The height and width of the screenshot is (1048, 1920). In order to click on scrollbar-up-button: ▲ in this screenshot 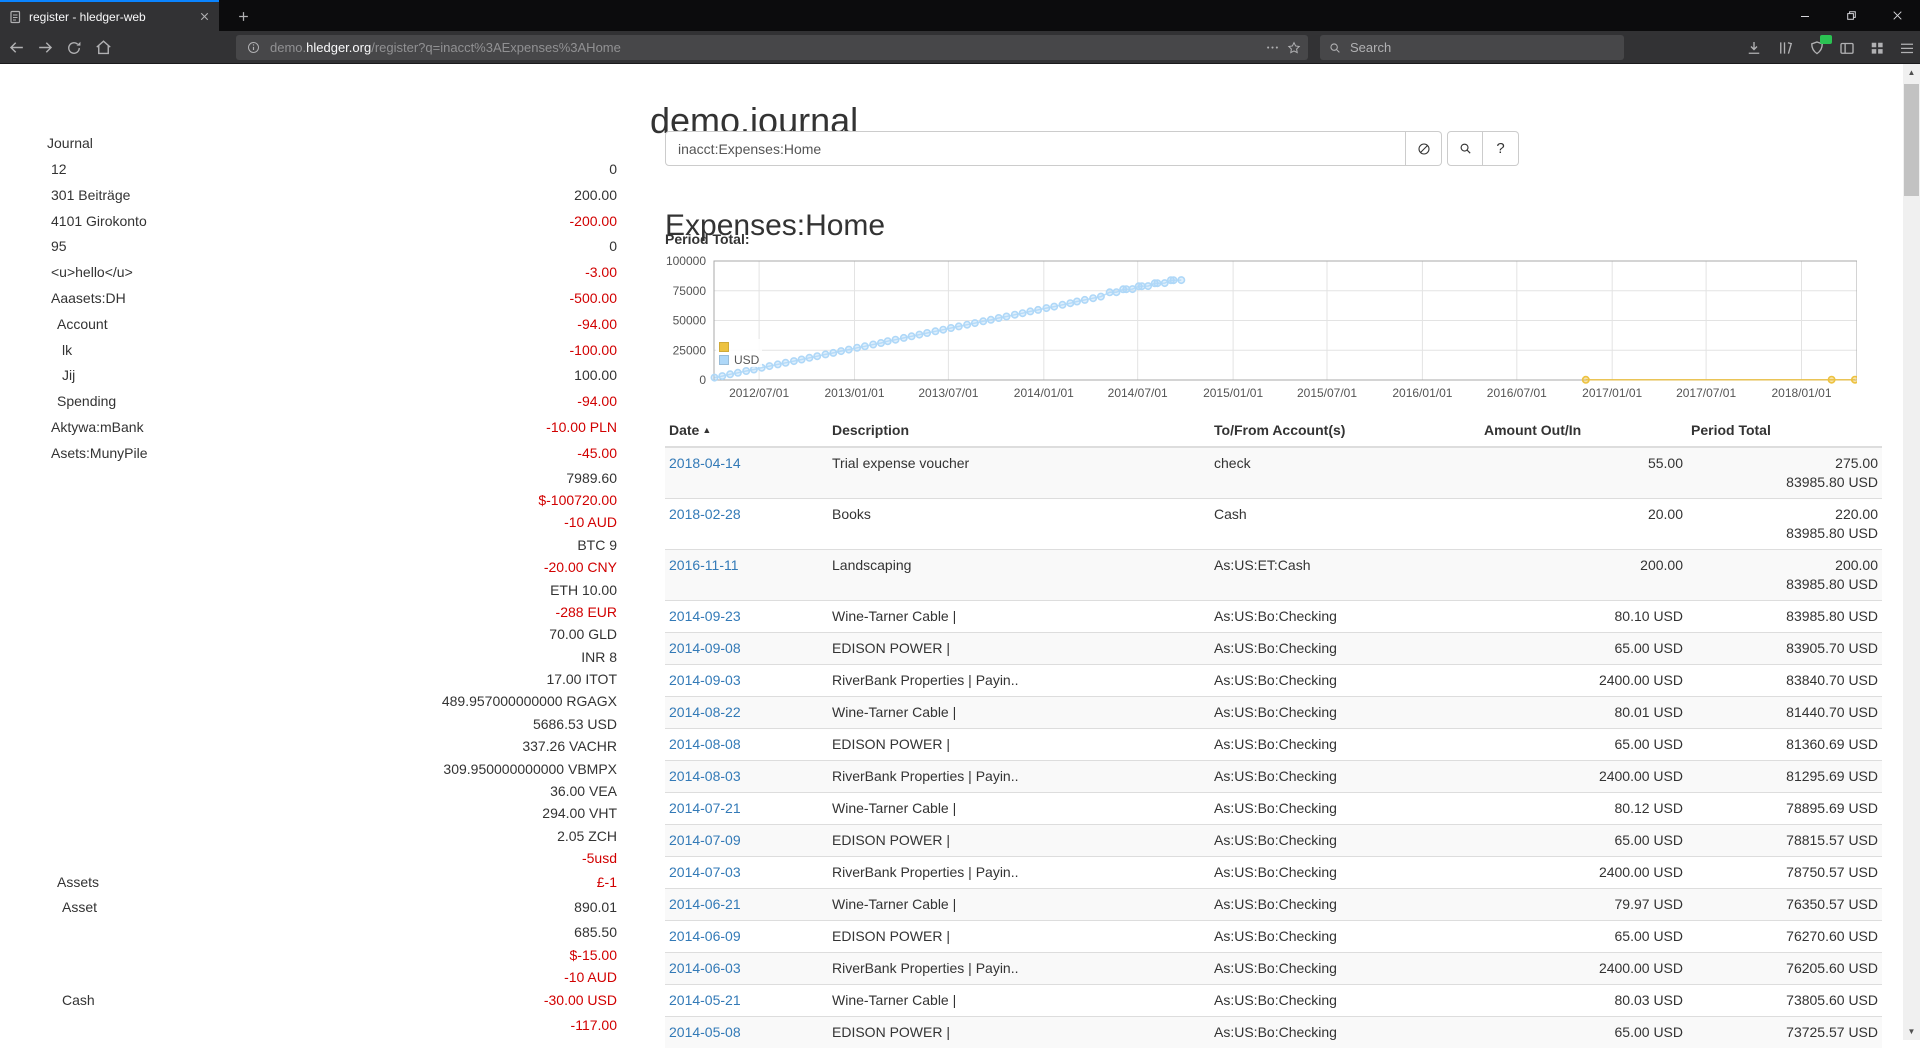, I will do `click(1911, 72)`.